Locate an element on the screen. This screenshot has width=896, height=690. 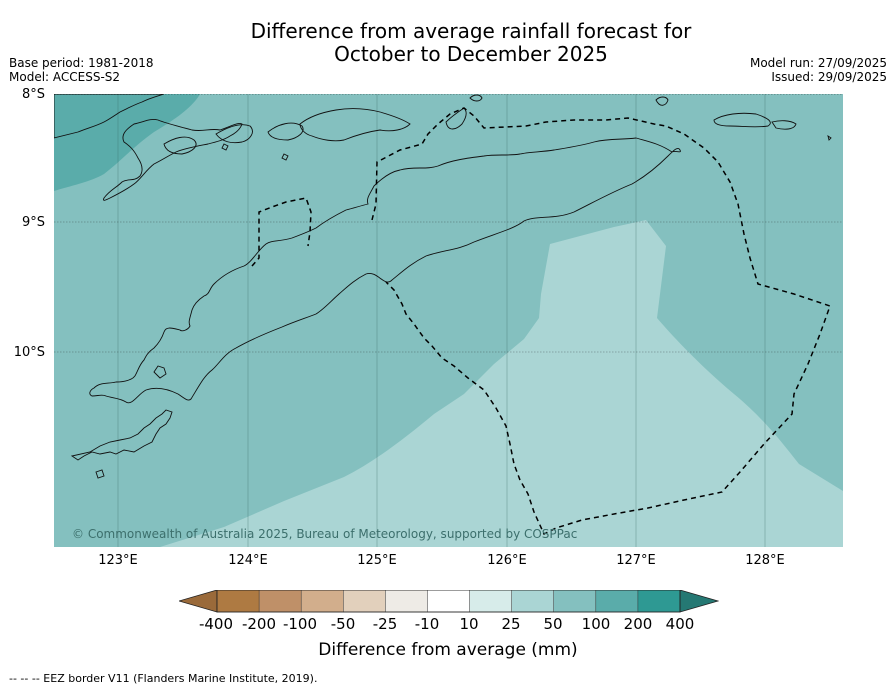
lon-label-127e: 127°E is located at coordinates (636, 560).